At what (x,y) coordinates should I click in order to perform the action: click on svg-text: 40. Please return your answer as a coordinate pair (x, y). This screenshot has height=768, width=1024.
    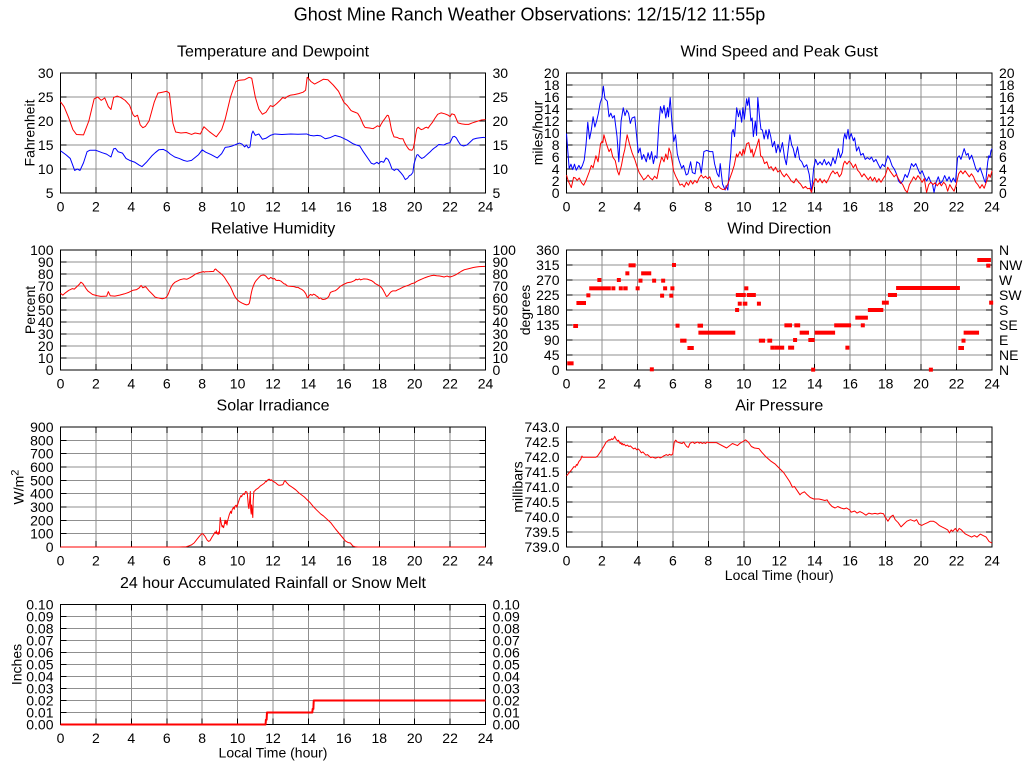
    Looking at the image, I should click on (501, 322).